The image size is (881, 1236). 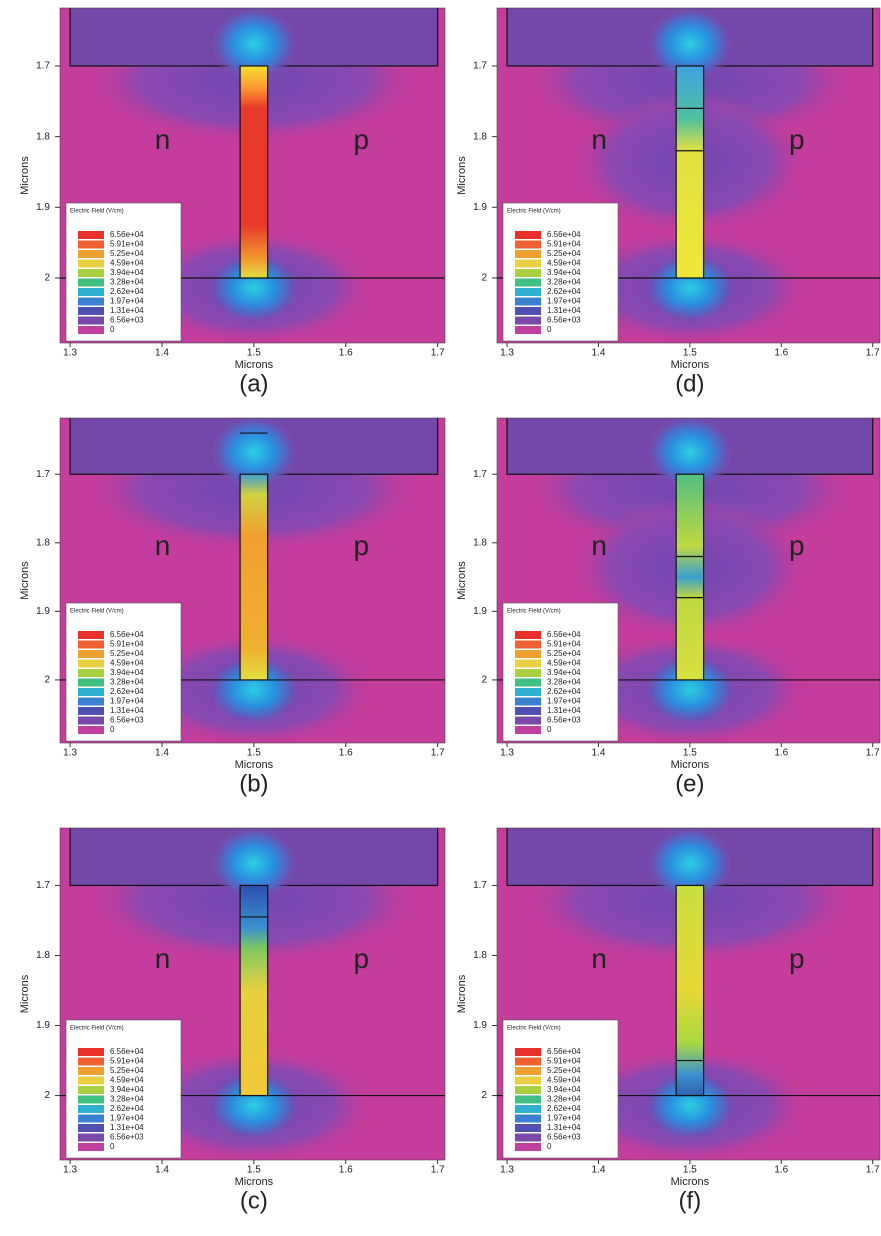 I want to click on x-tick-label: 1.4, so click(x=599, y=1170).